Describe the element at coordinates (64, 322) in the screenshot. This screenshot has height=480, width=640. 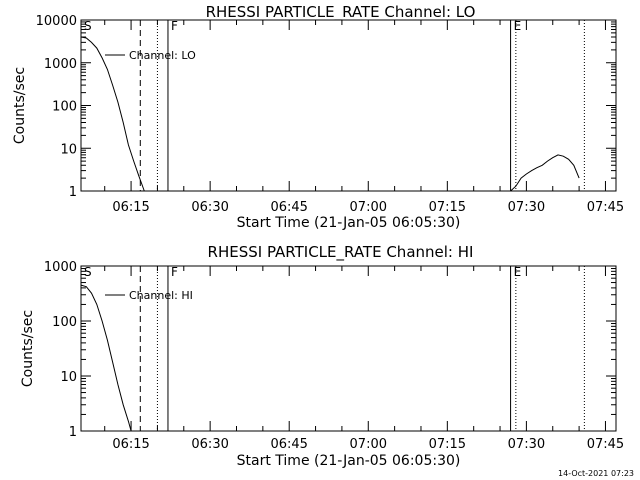
I see `panel-2-y-tick-label: 100` at that location.